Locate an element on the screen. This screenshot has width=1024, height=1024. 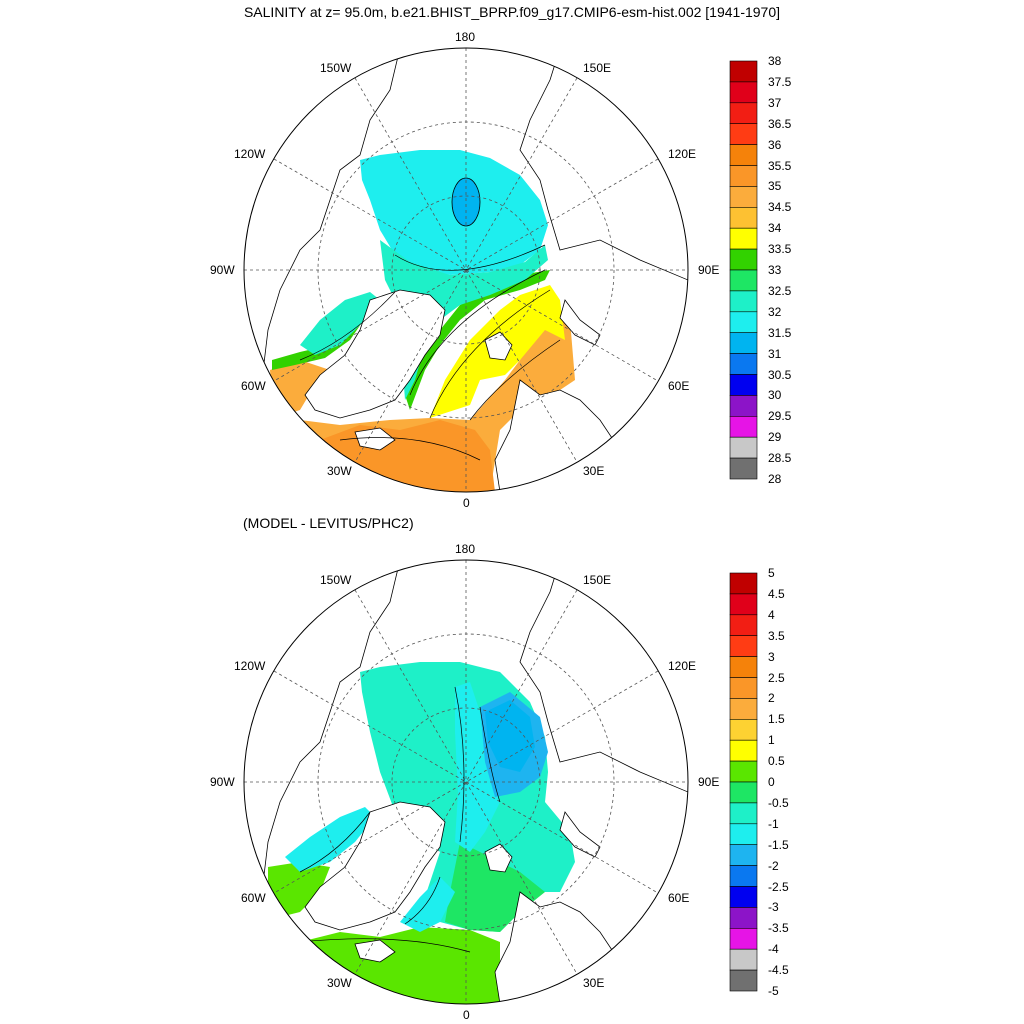
label-60w: 60W is located at coordinates (253, 386).